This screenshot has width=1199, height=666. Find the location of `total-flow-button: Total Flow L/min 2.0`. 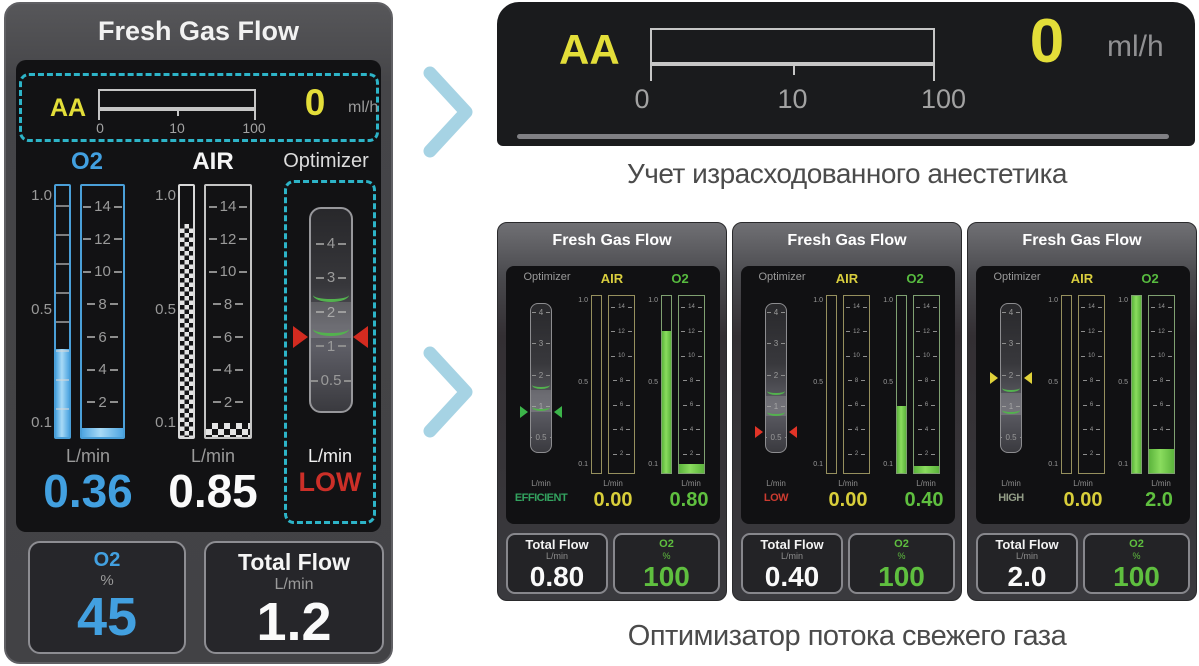

total-flow-button: Total Flow L/min 2.0 is located at coordinates (1027, 563).